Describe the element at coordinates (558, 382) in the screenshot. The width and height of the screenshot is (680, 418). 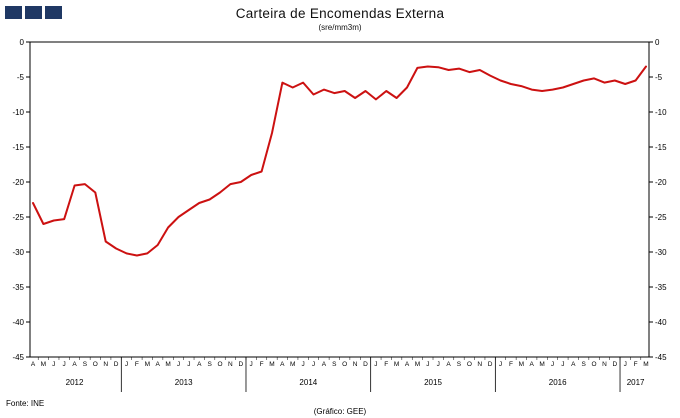
I see `svg-text: 2016` at that location.